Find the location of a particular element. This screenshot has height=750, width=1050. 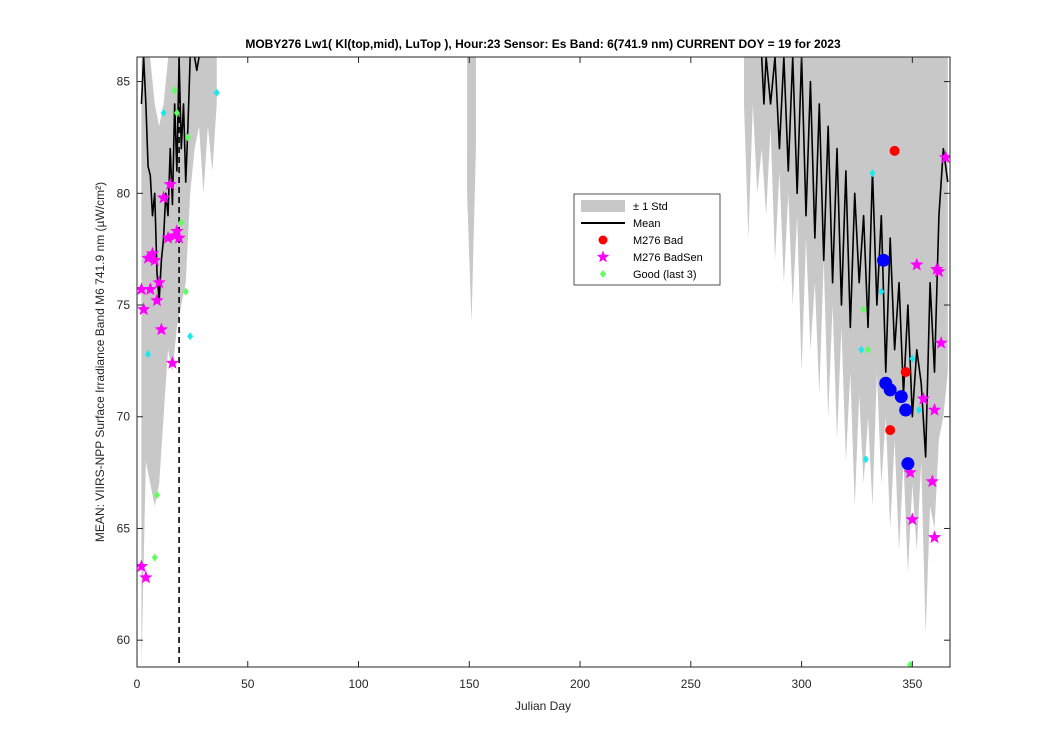

x-tick-label: 50 is located at coordinates (248, 684).